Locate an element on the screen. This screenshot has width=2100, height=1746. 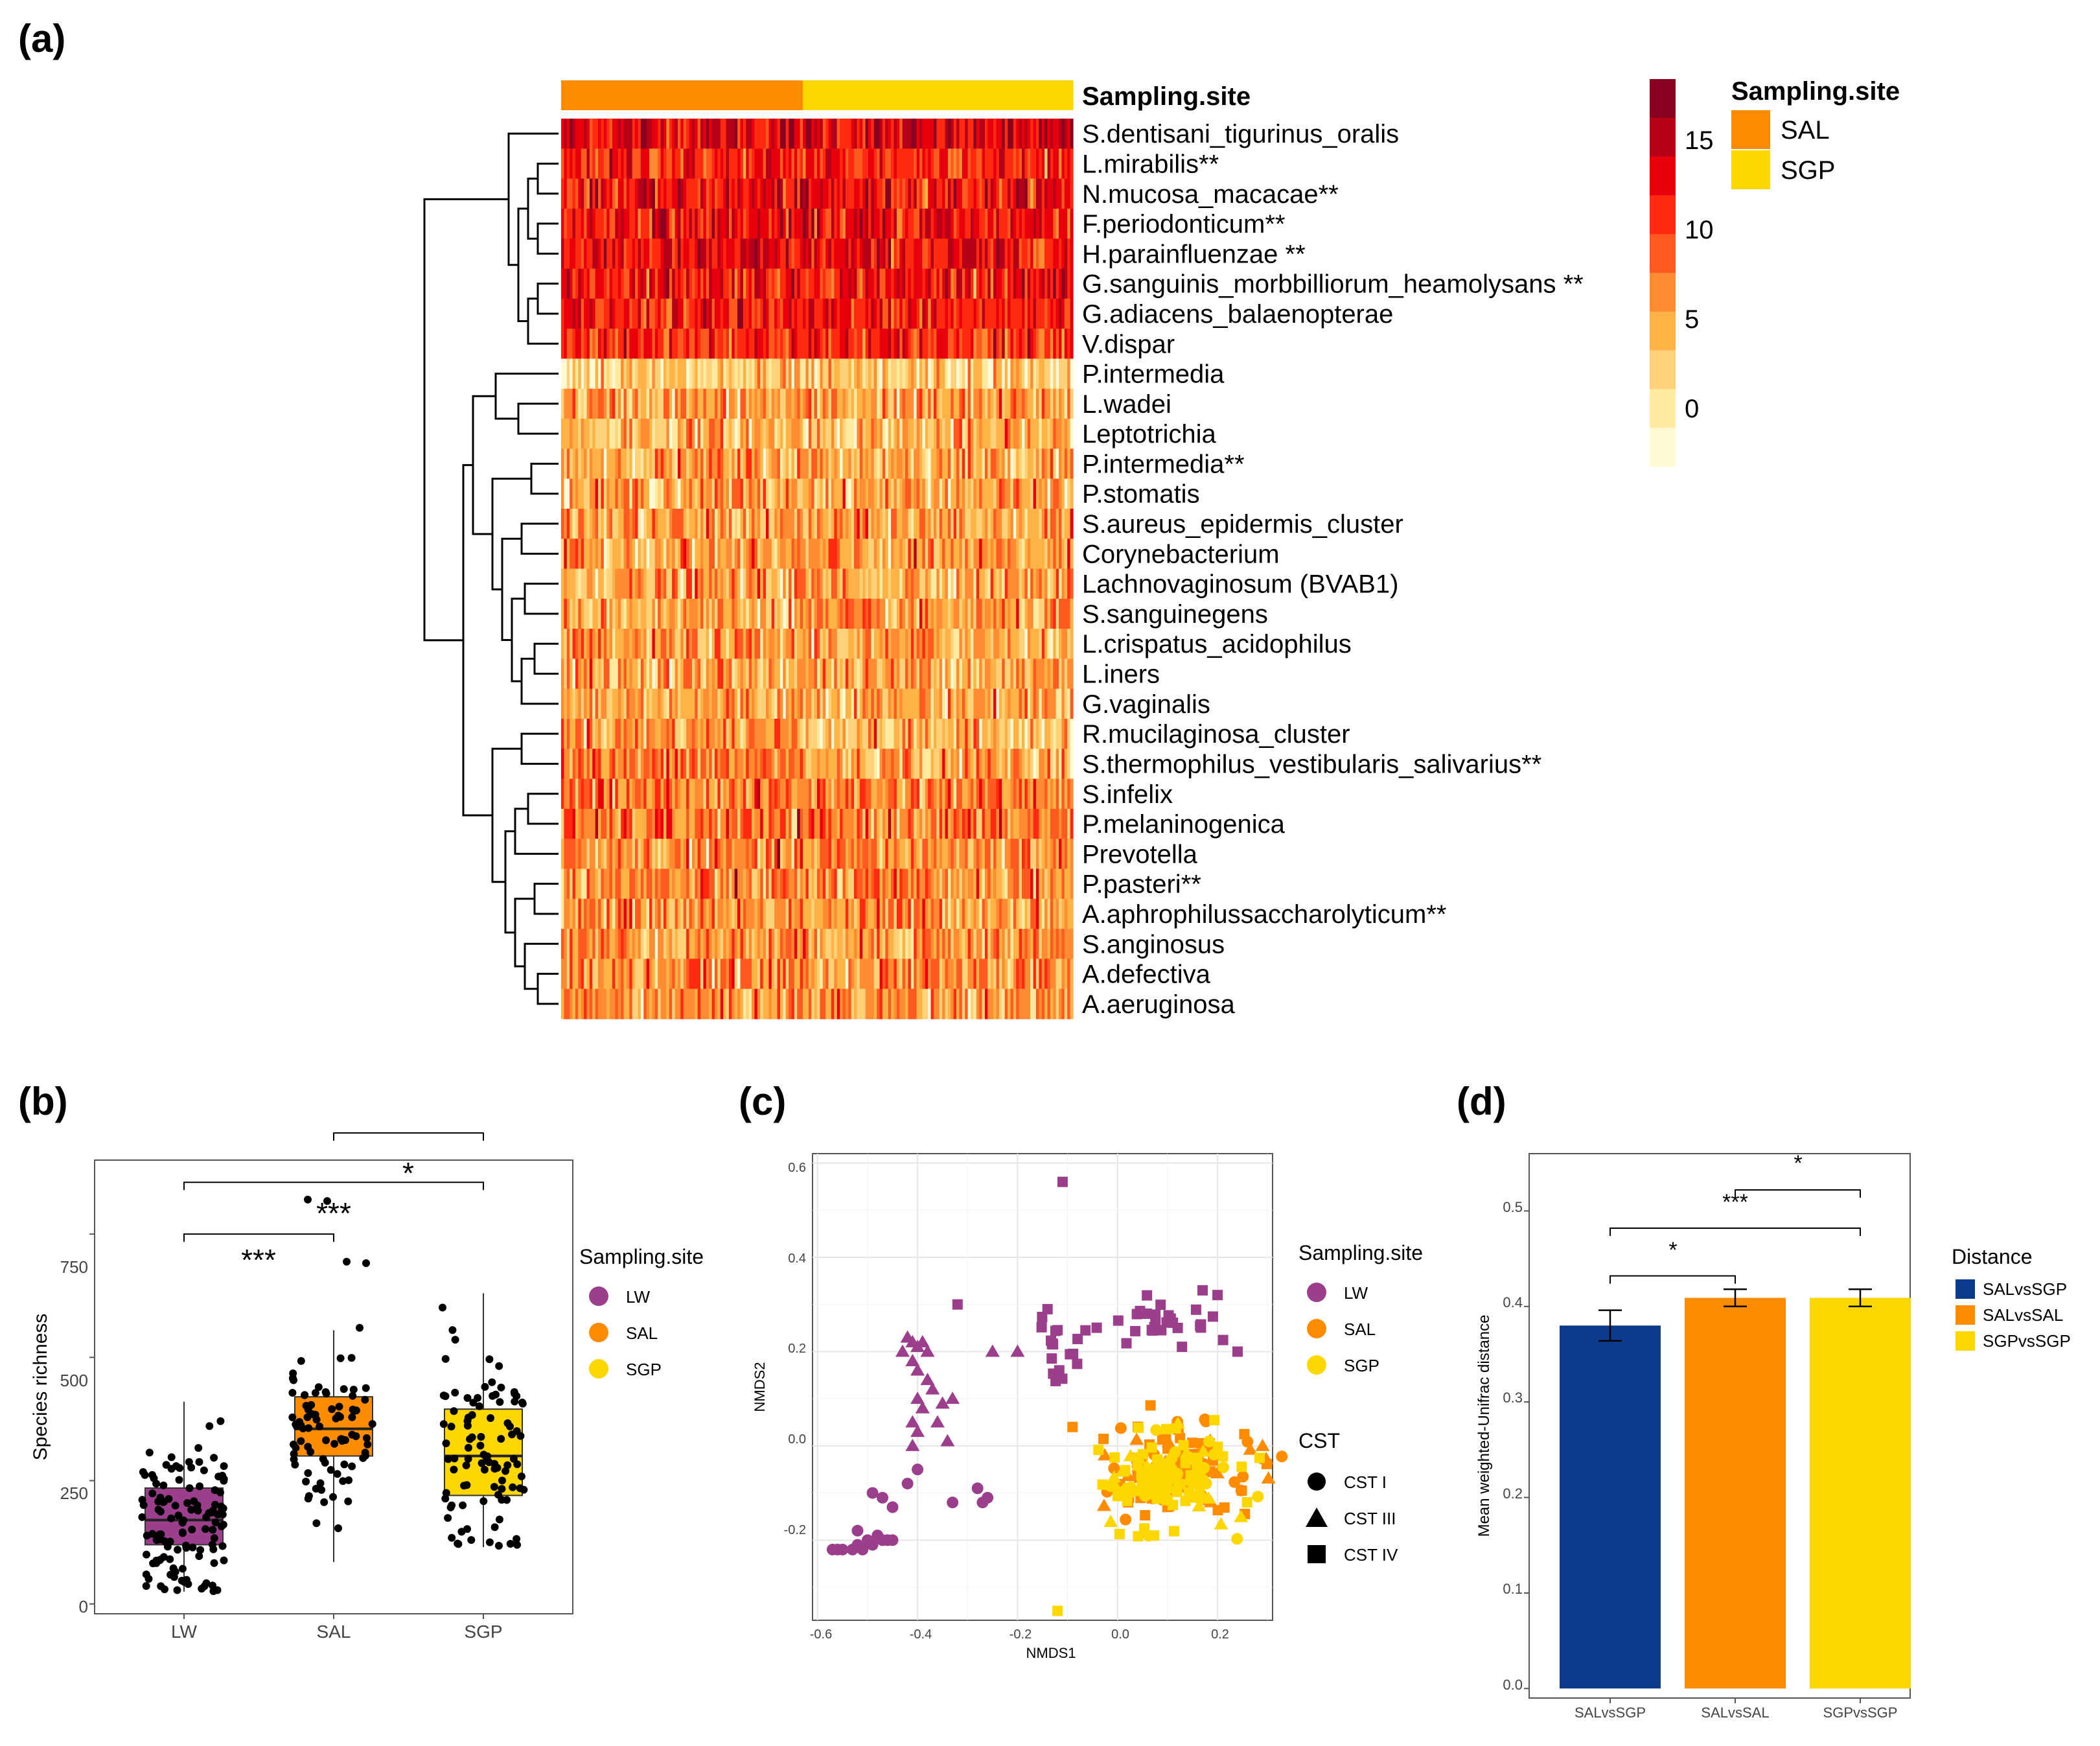
sampling-site-annotation-bar is located at coordinates (817, 95).